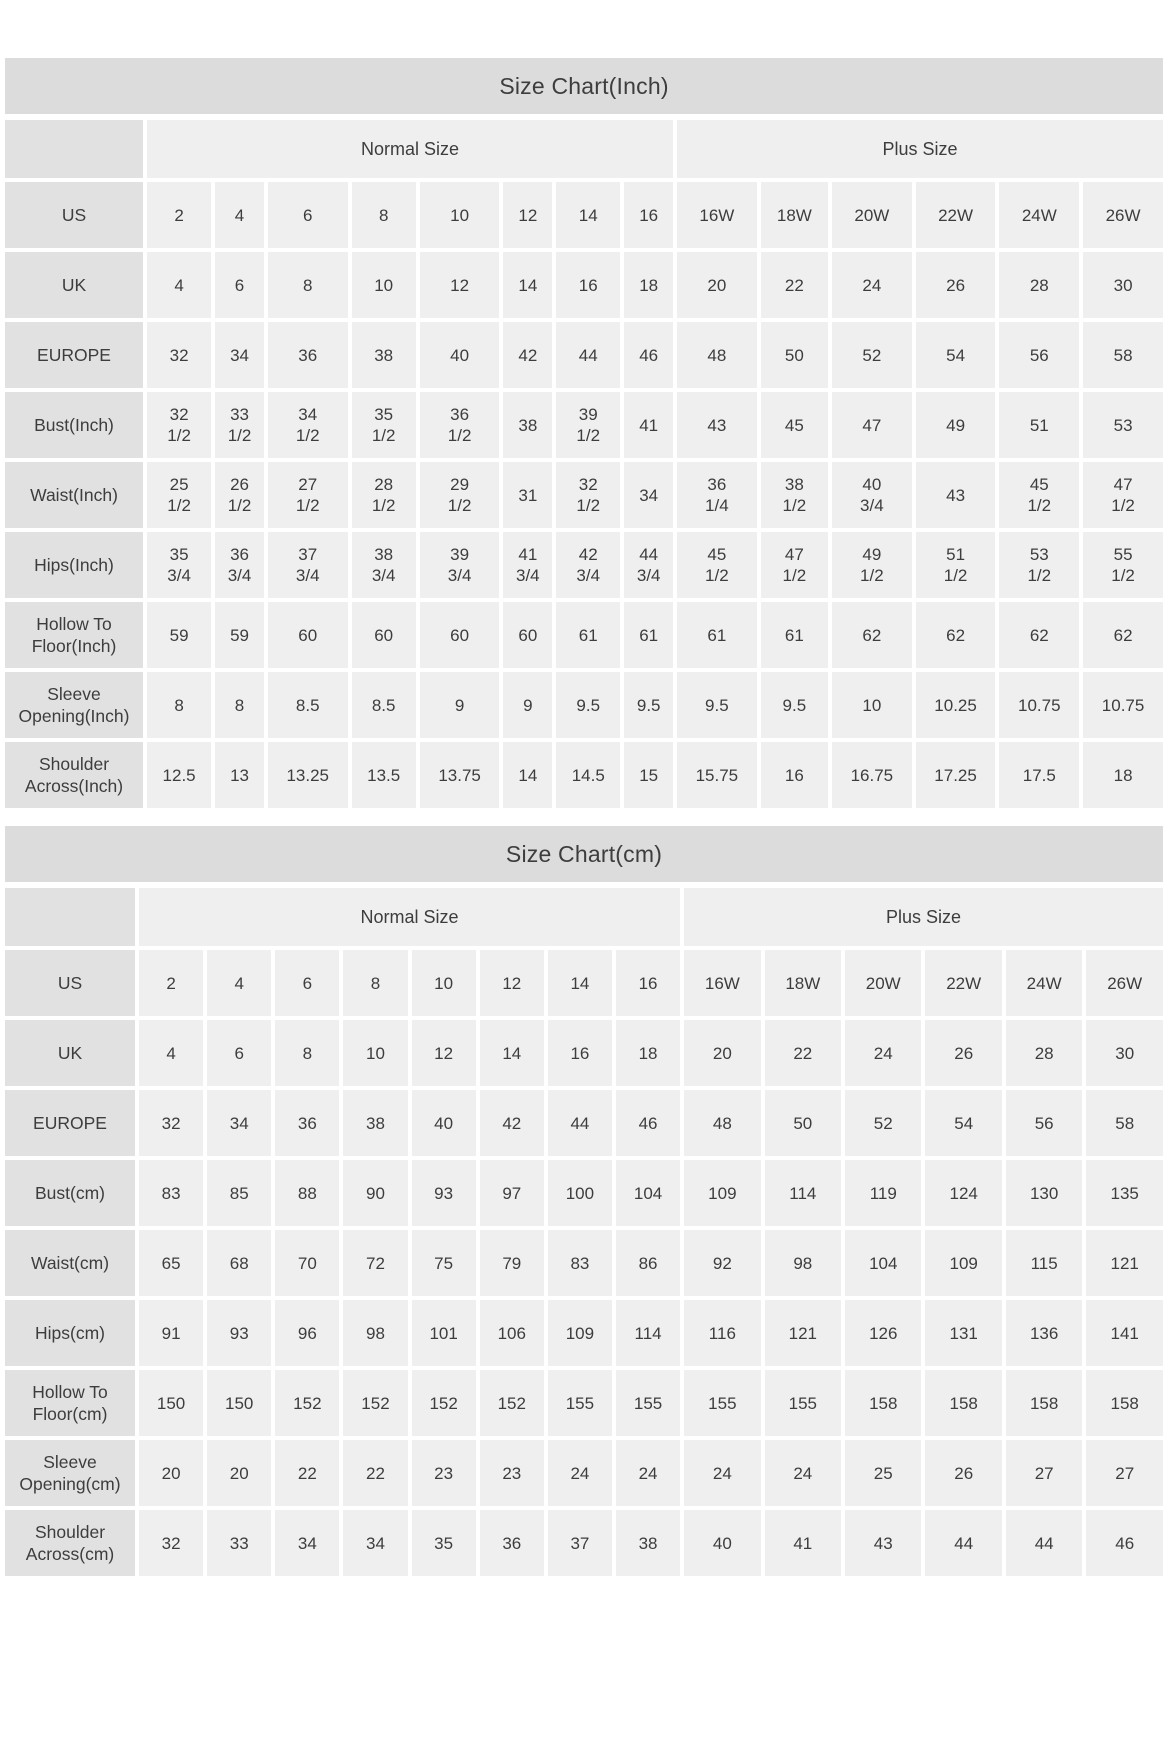  I want to click on size-value-cell: 47 1/2, so click(794, 565).